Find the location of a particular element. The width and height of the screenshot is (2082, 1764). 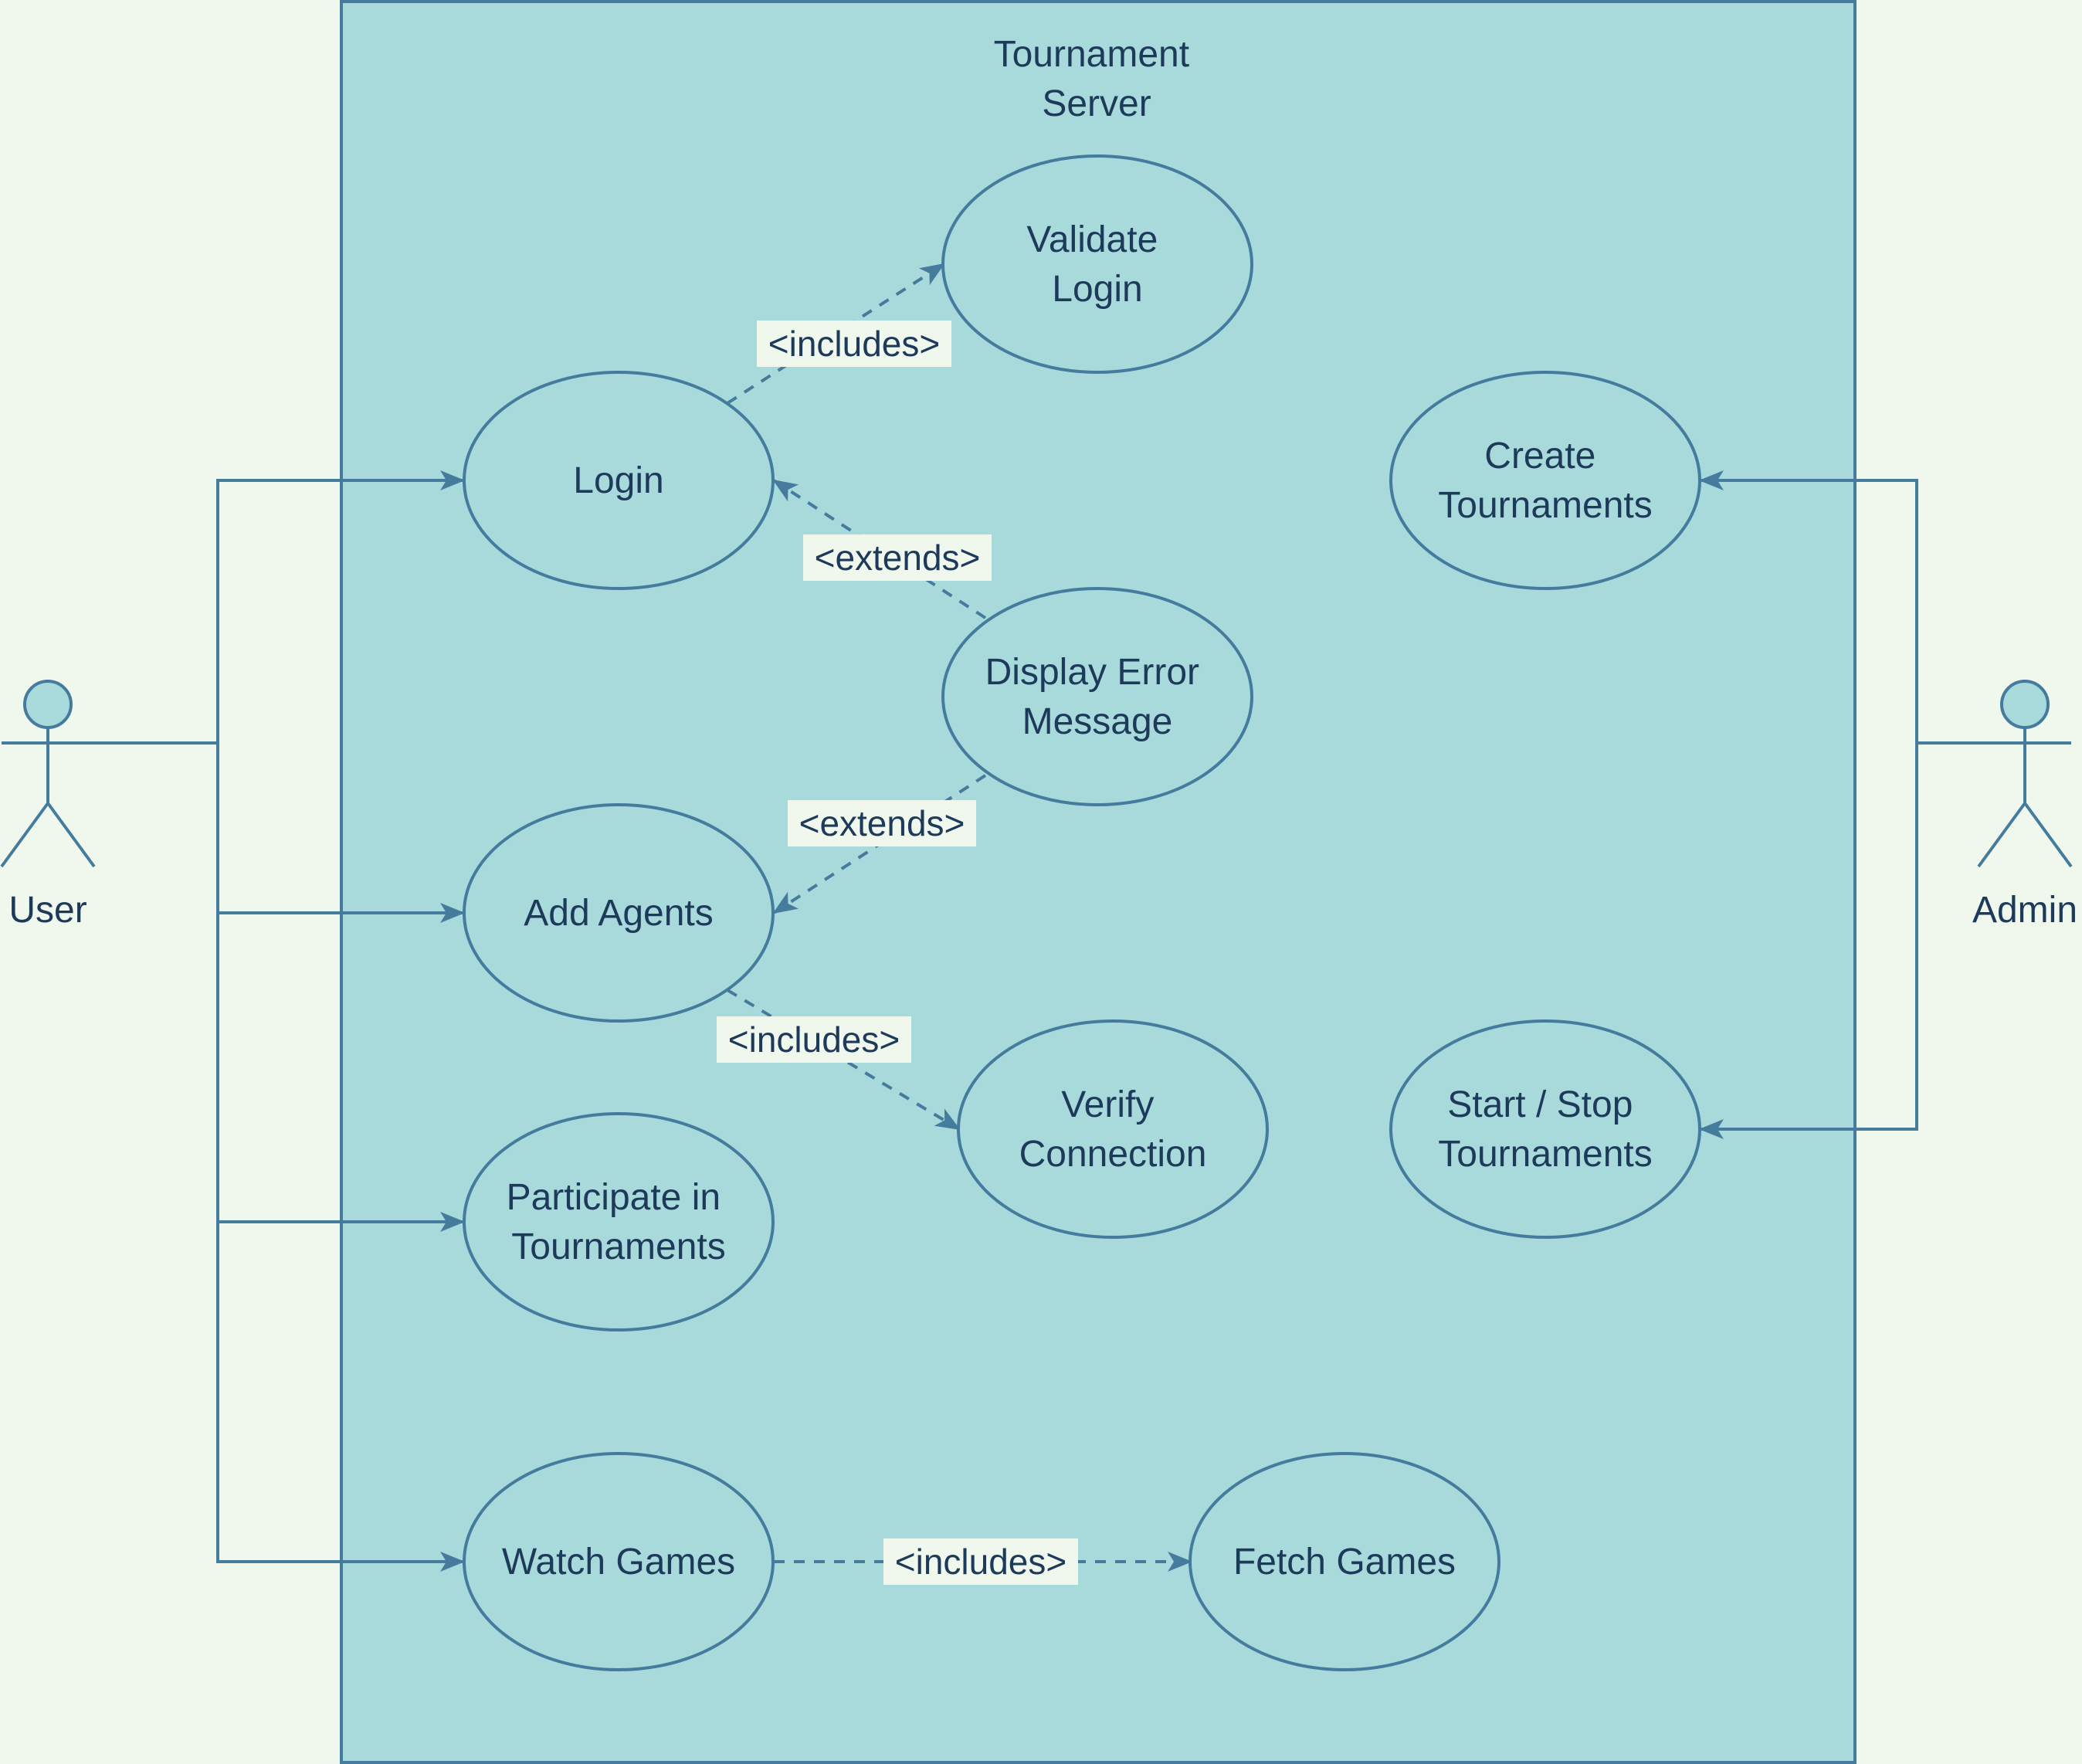

use-case-validate-login: Validate Login is located at coordinates (1097, 264).